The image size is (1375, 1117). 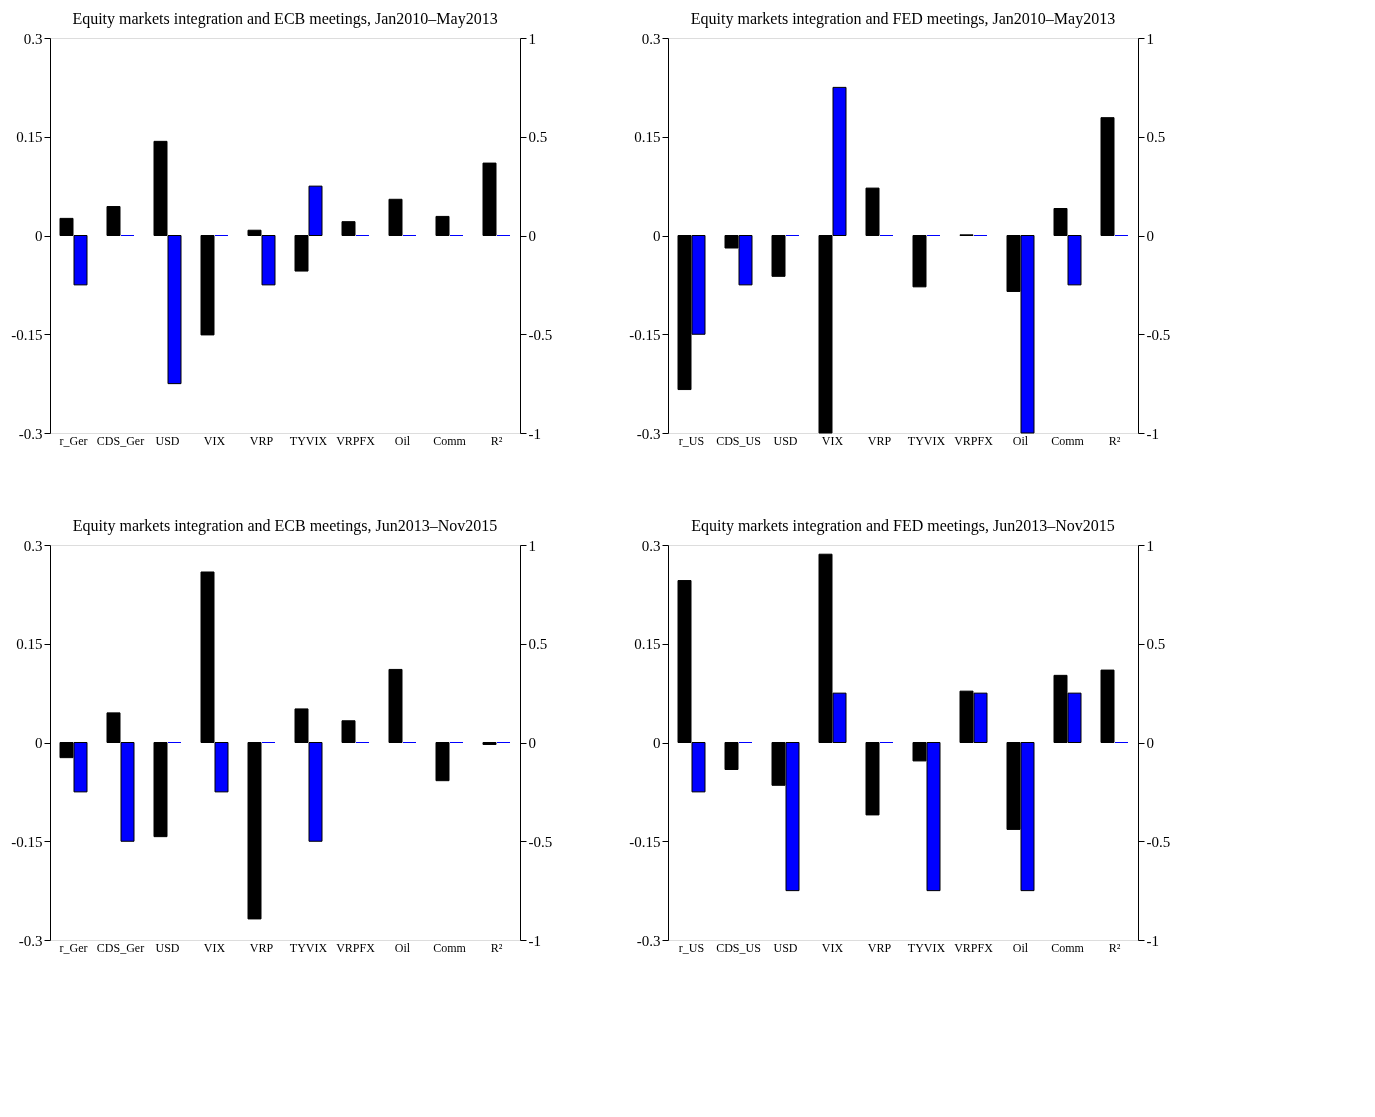 What do you see at coordinates (285, 19) in the screenshot?
I see `chart-title: Equity markets integration and ECB meetings, Jan2010–May2013` at bounding box center [285, 19].